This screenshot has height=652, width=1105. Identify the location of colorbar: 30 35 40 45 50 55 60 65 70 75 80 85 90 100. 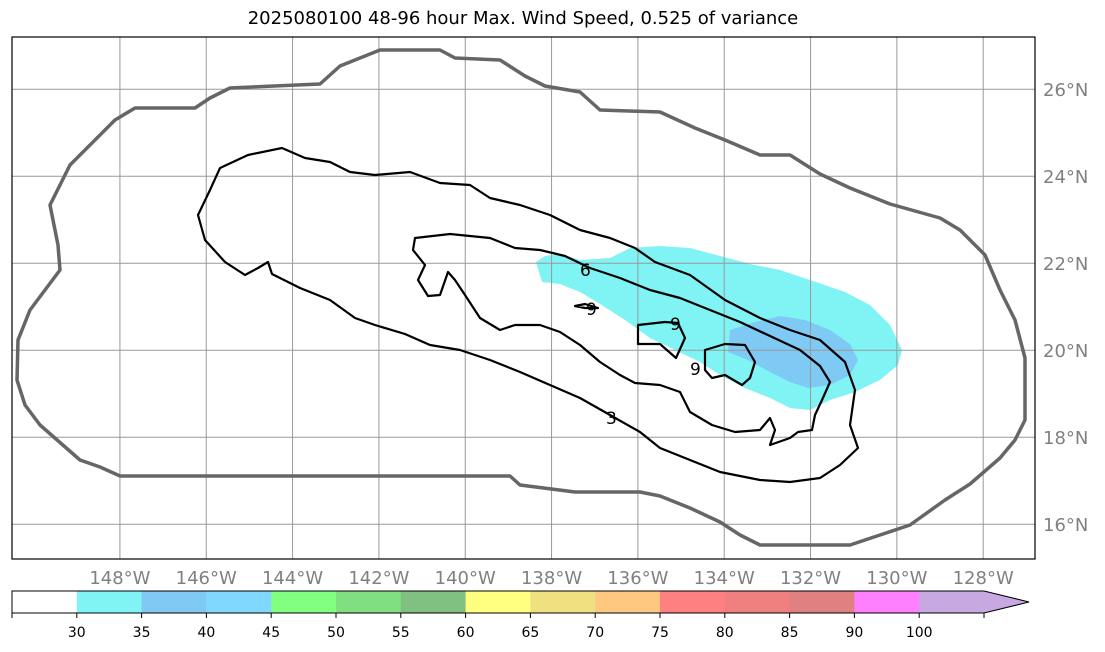
(520, 615).